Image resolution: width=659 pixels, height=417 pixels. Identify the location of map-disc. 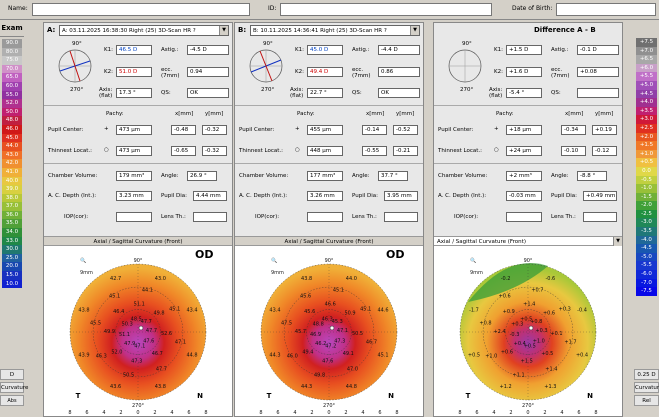
(528, 332).